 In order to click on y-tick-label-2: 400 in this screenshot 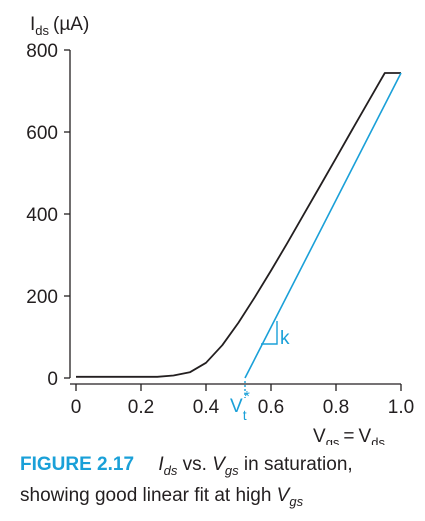, I will do `click(42, 215)`.